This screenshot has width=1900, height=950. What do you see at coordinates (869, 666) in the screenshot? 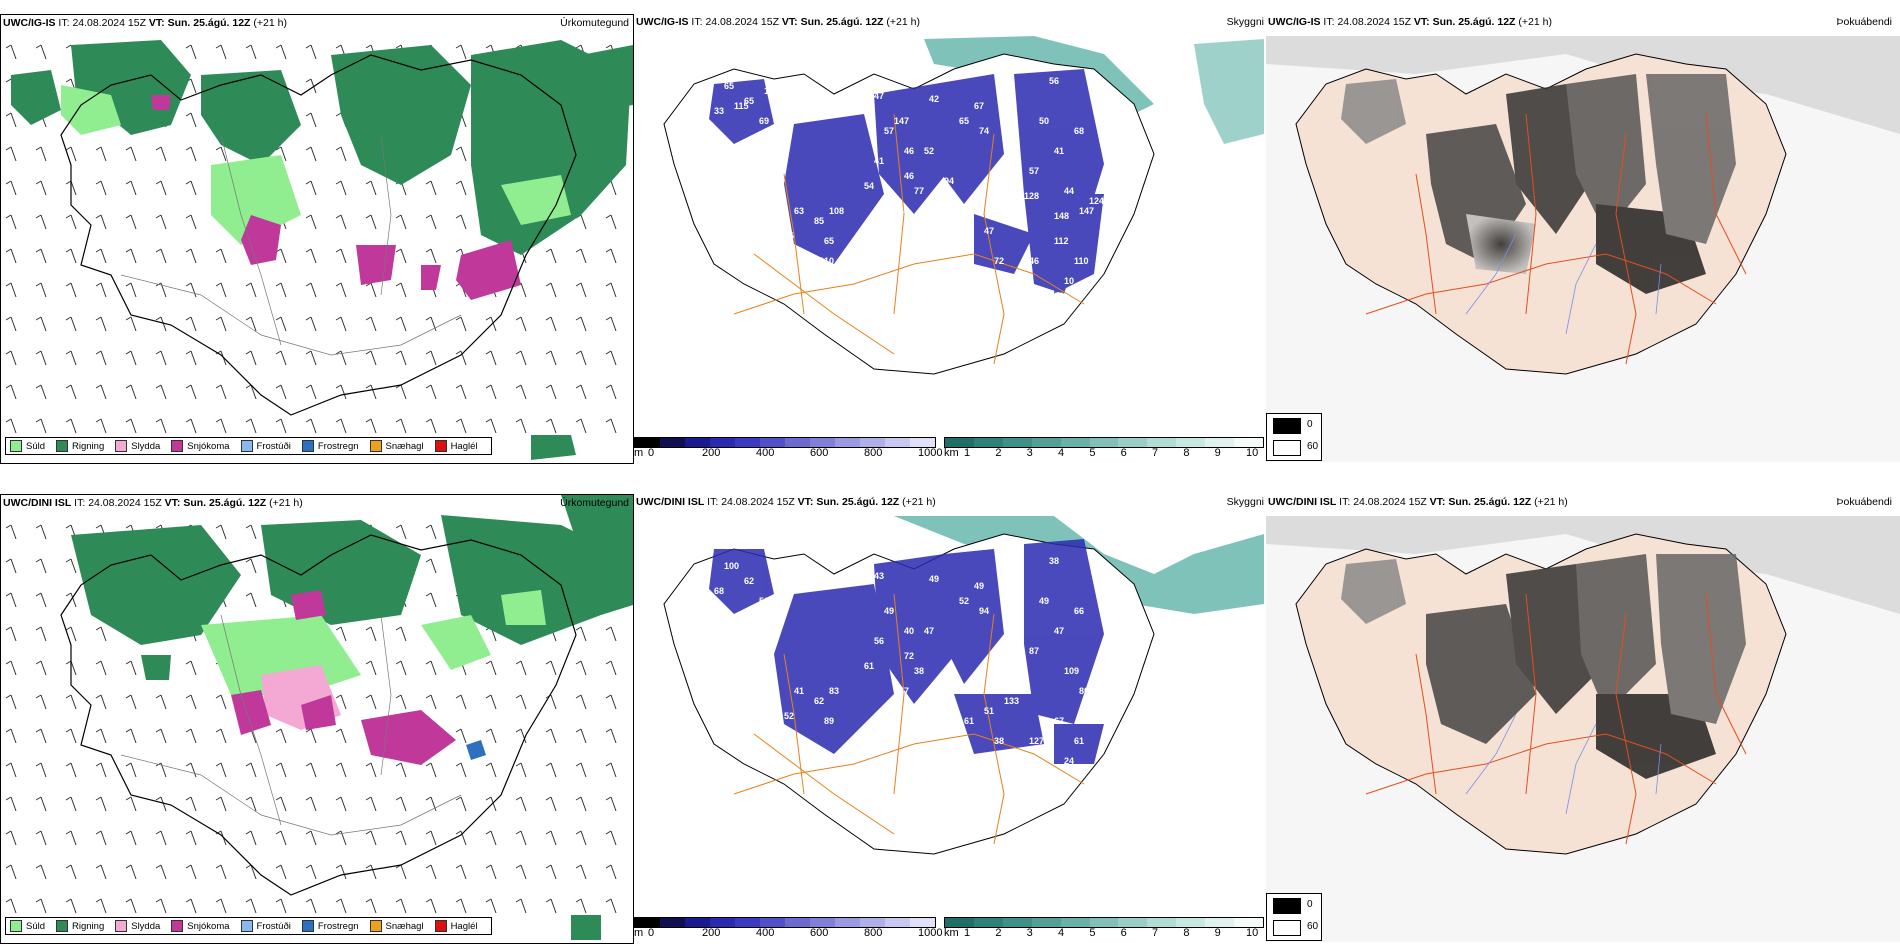
I see `visibility-value: 61` at bounding box center [869, 666].